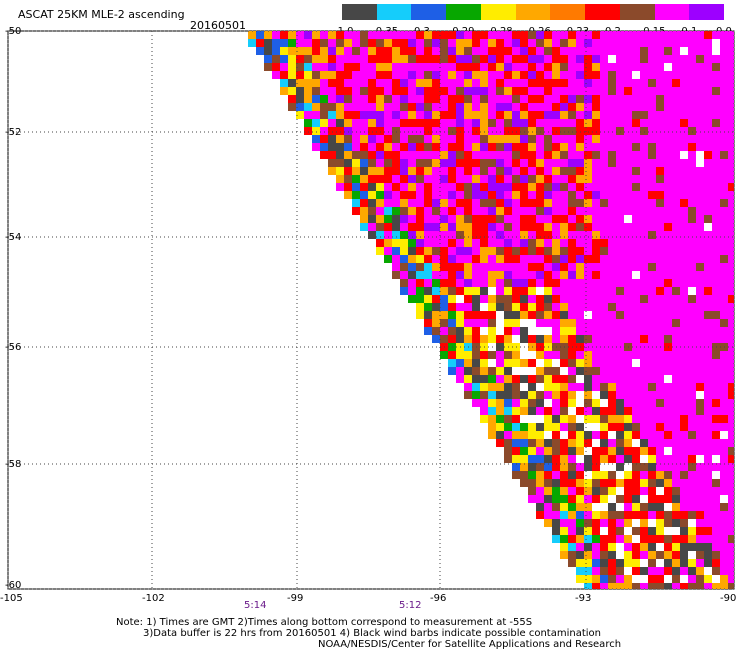  What do you see at coordinates (583, 598) in the screenshot?
I see `lon-label: -93` at bounding box center [583, 598].